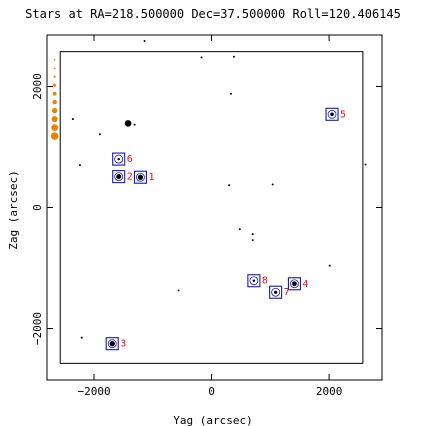  I want to click on y-tick-label: 0, so click(37, 207).